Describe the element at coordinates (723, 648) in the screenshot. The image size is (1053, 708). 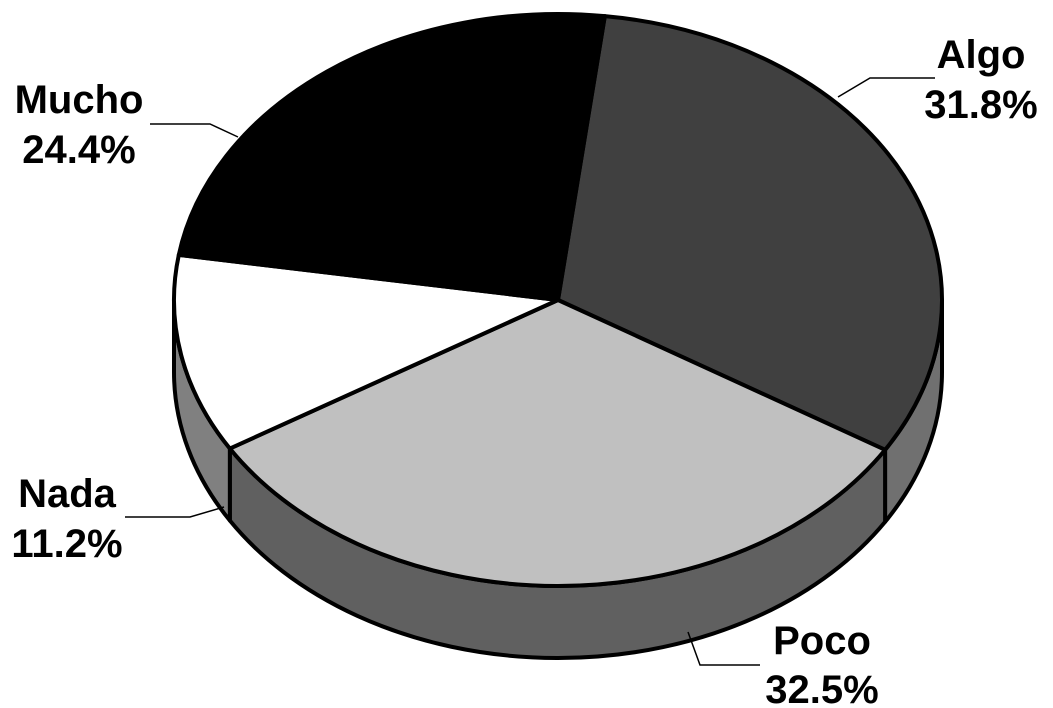
I see `leader-line-poco` at that location.